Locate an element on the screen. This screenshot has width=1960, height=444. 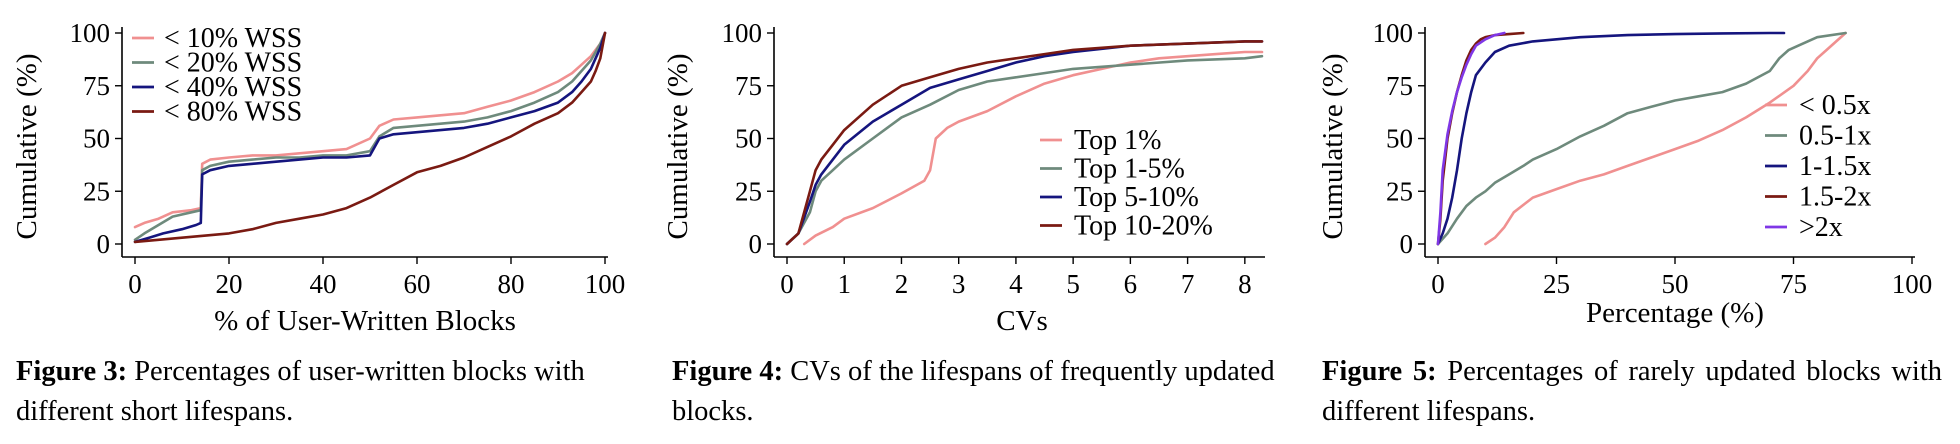
x-tick-label: 8 is located at coordinates (1245, 284).